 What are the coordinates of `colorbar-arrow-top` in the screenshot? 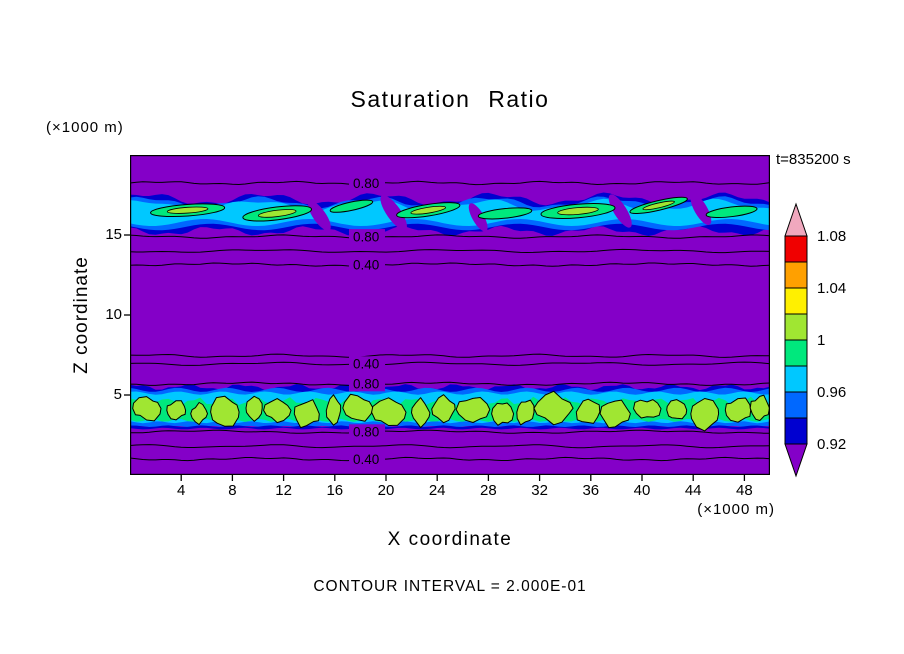 It's located at (796, 219).